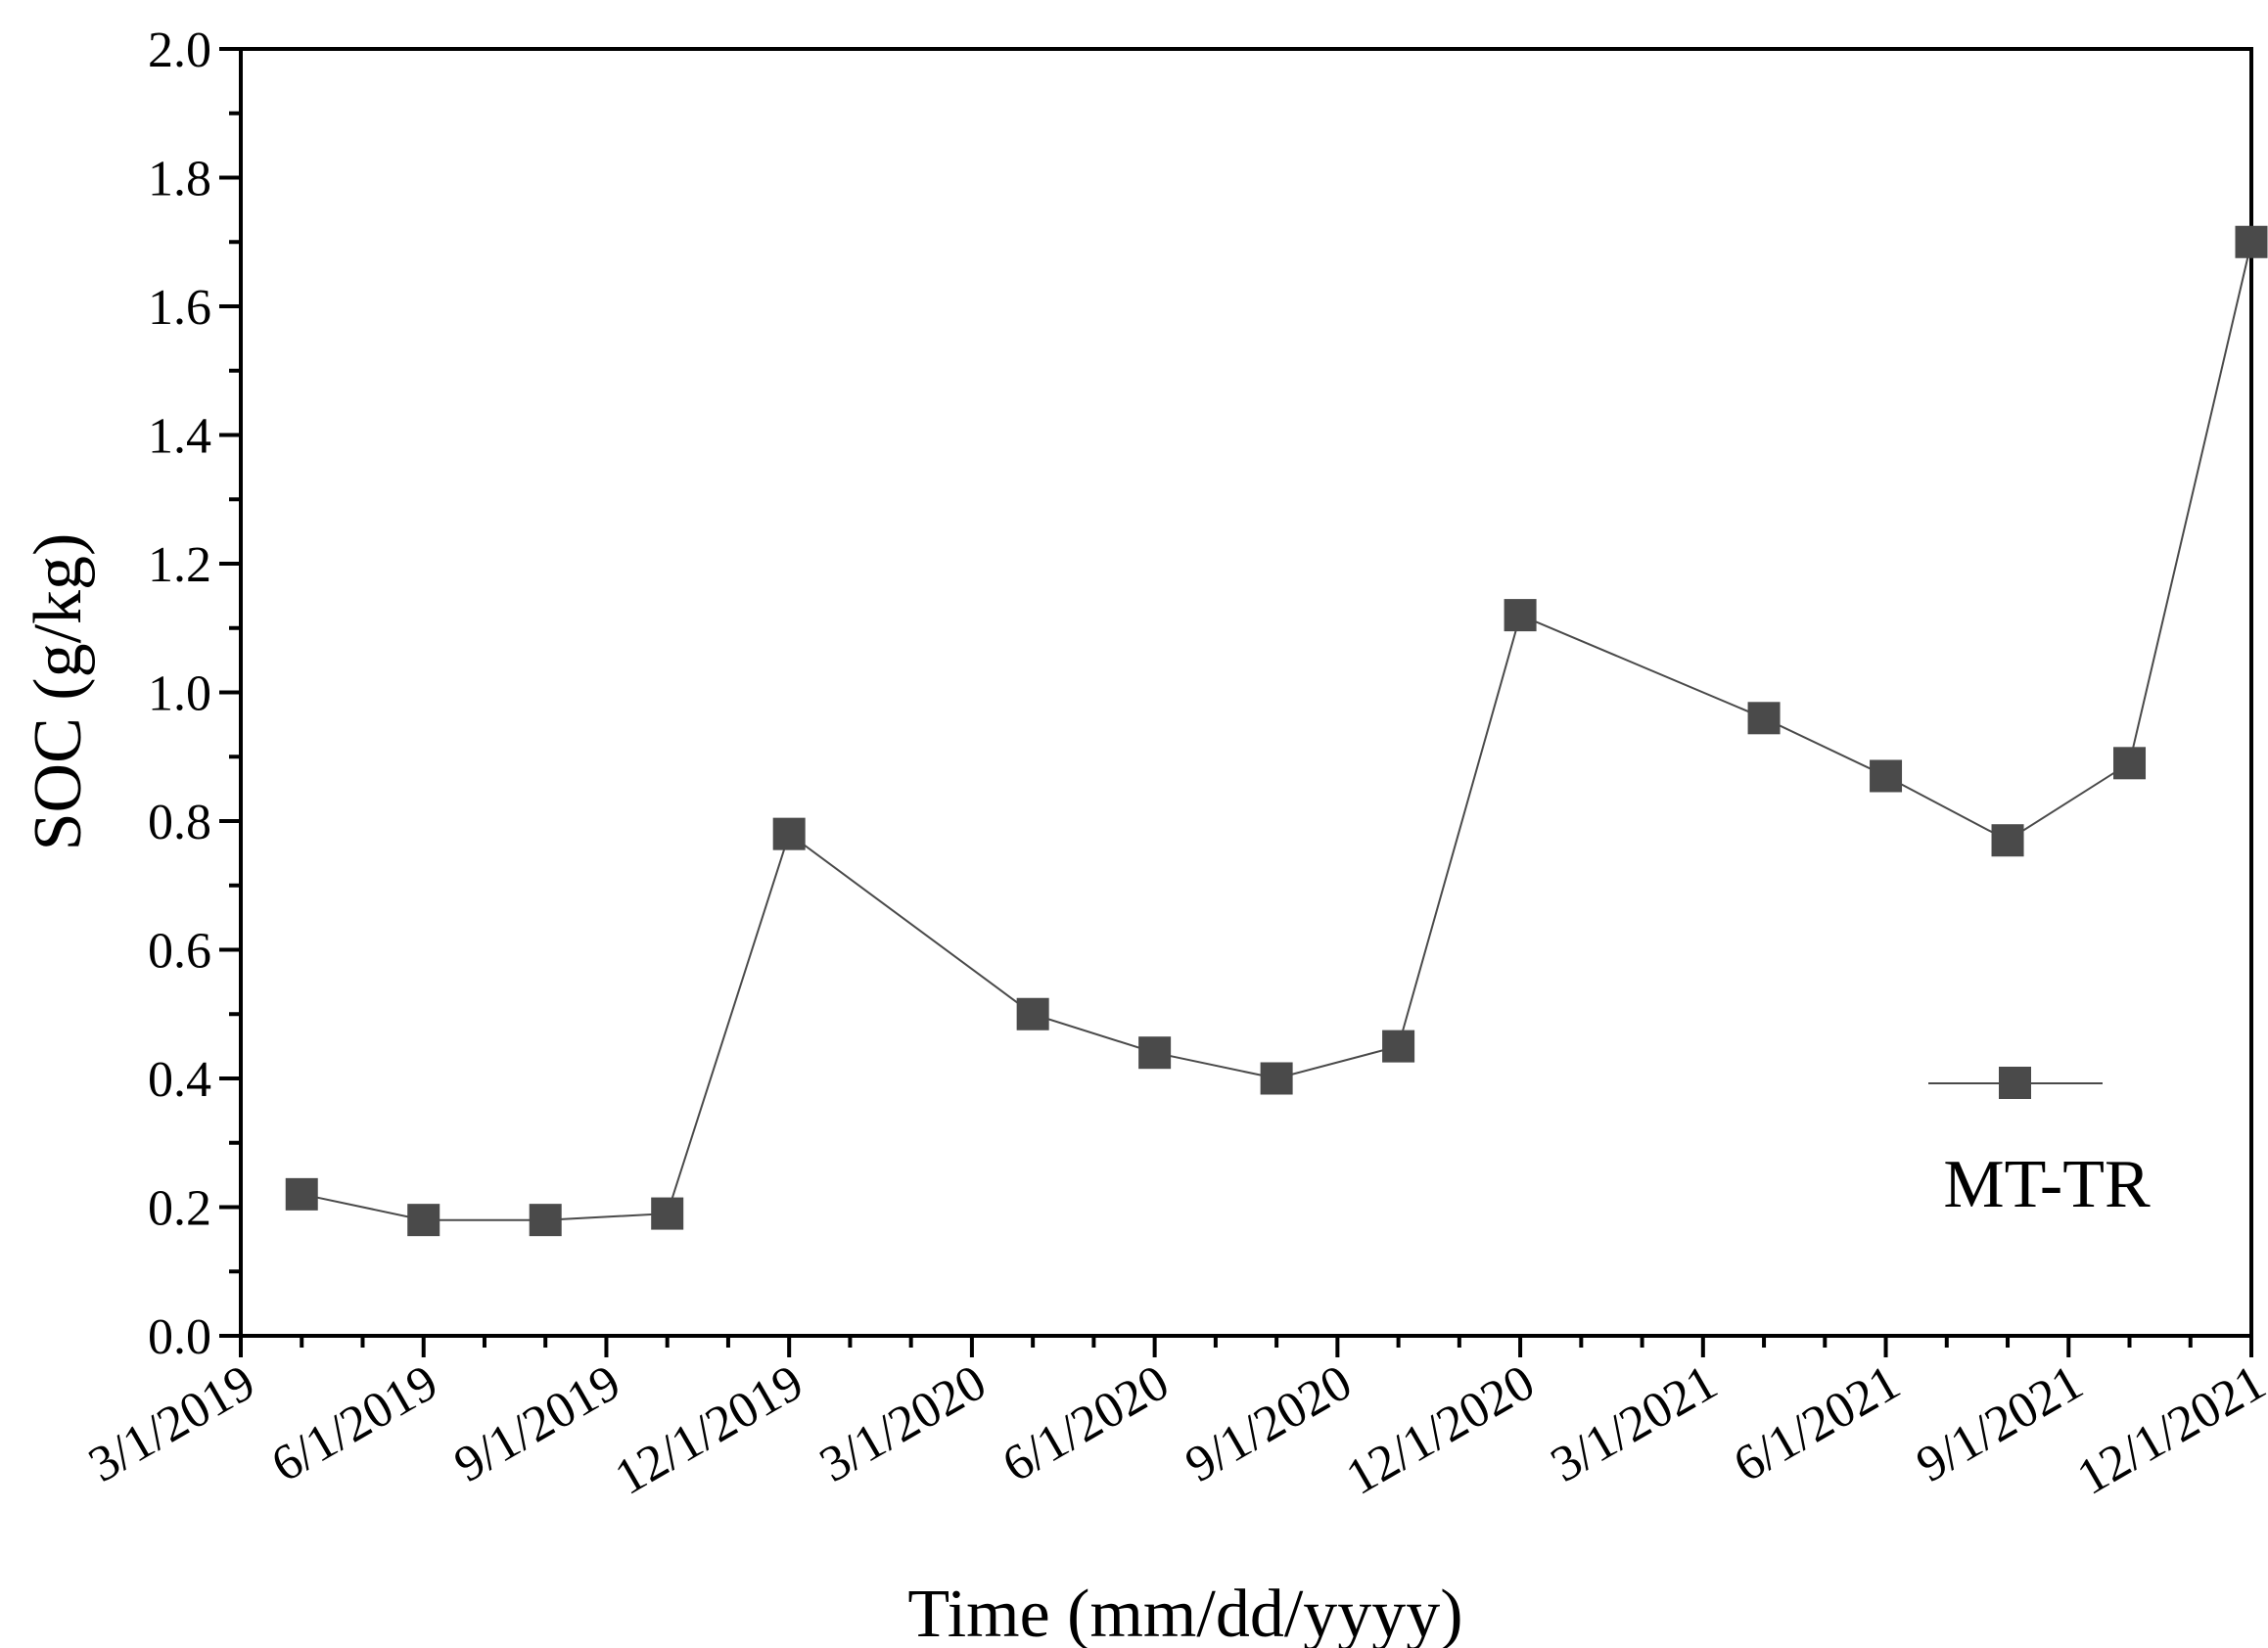 The width and height of the screenshot is (2268, 1648). Describe the element at coordinates (538, 1424) in the screenshot. I see `x-tick-label: 9/1/2019` at that location.